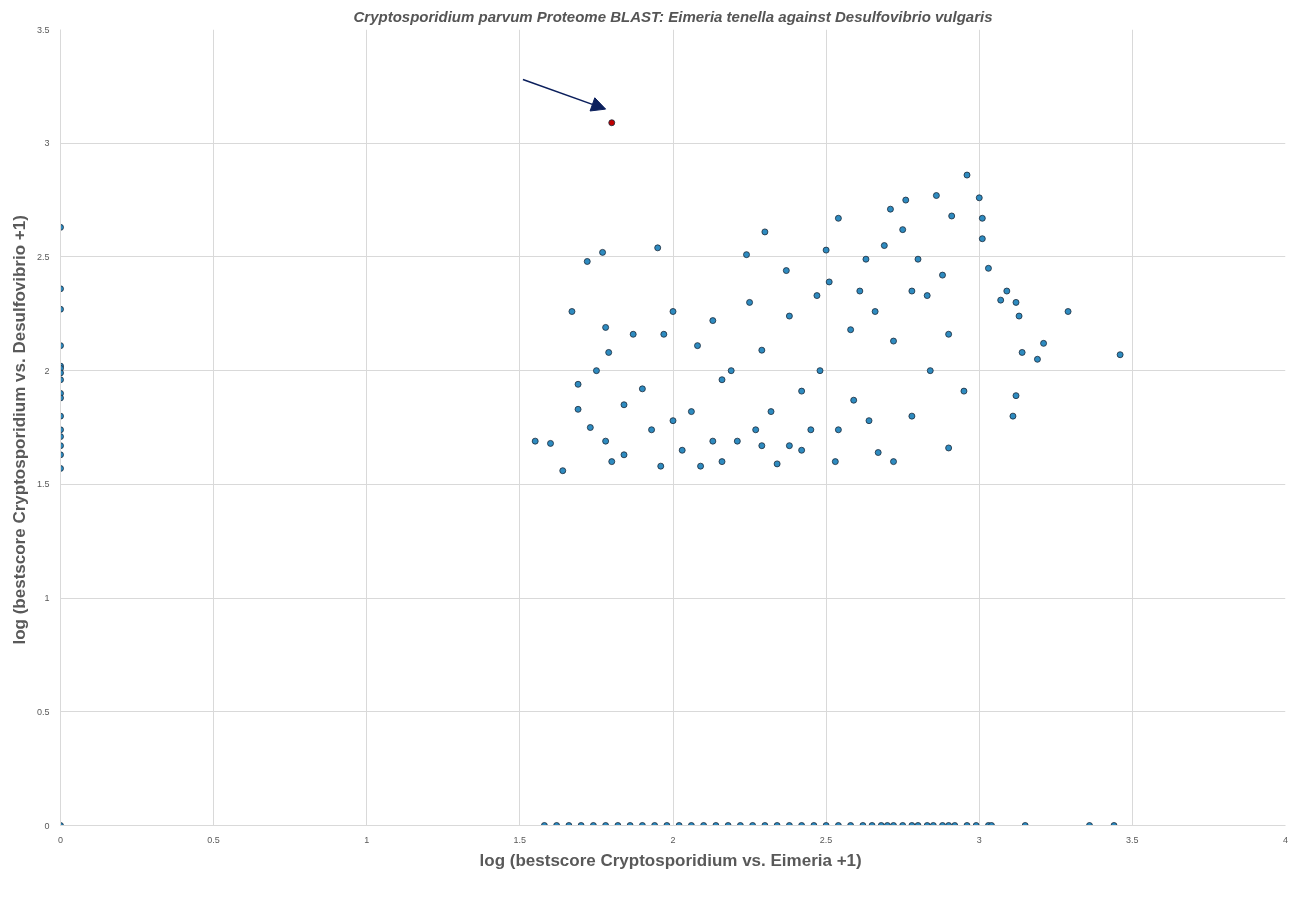 This screenshot has width=1300, height=902. I want to click on y-tick-label: 3, so click(47, 143).